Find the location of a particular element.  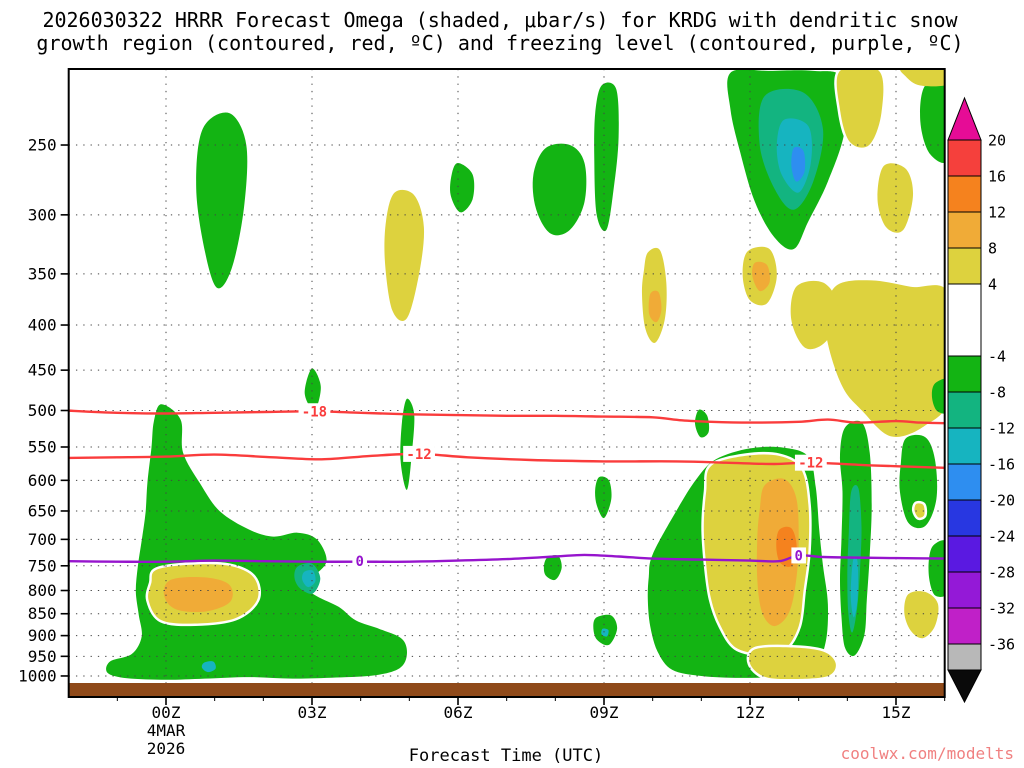

x-tick-label: 00Z is located at coordinates (166, 712).